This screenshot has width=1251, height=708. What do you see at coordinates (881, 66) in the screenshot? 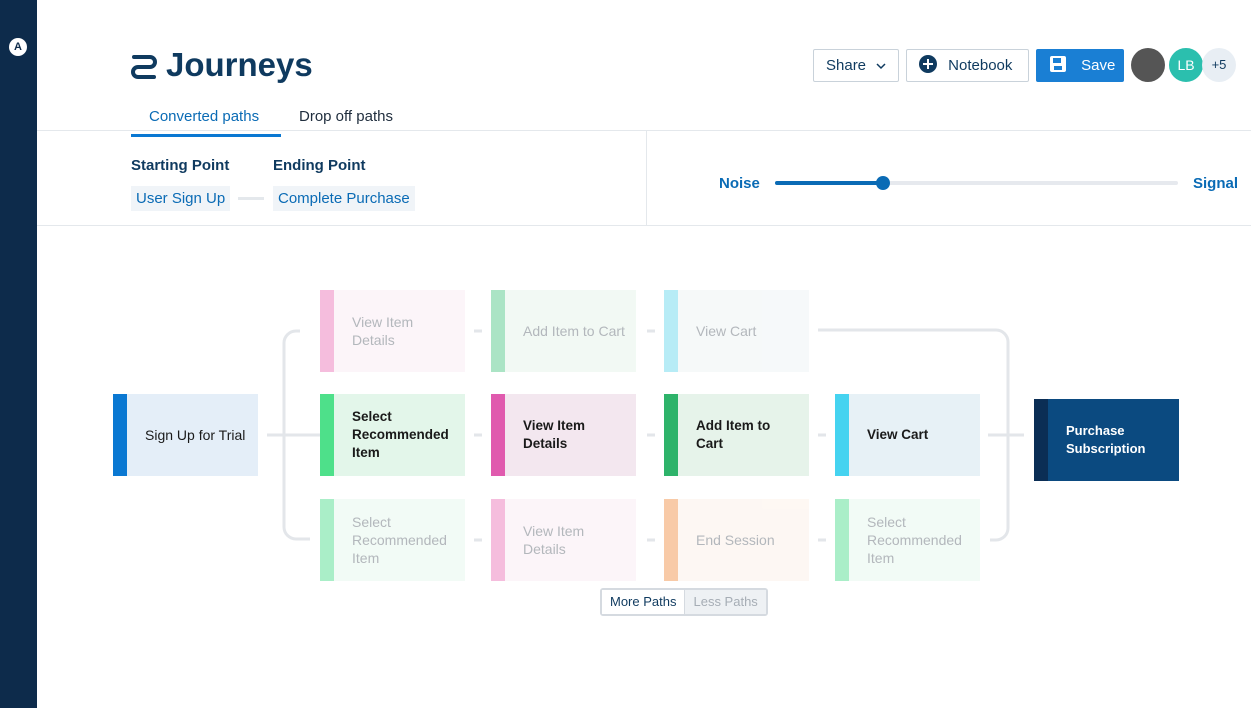
I see `chevron` at bounding box center [881, 66].